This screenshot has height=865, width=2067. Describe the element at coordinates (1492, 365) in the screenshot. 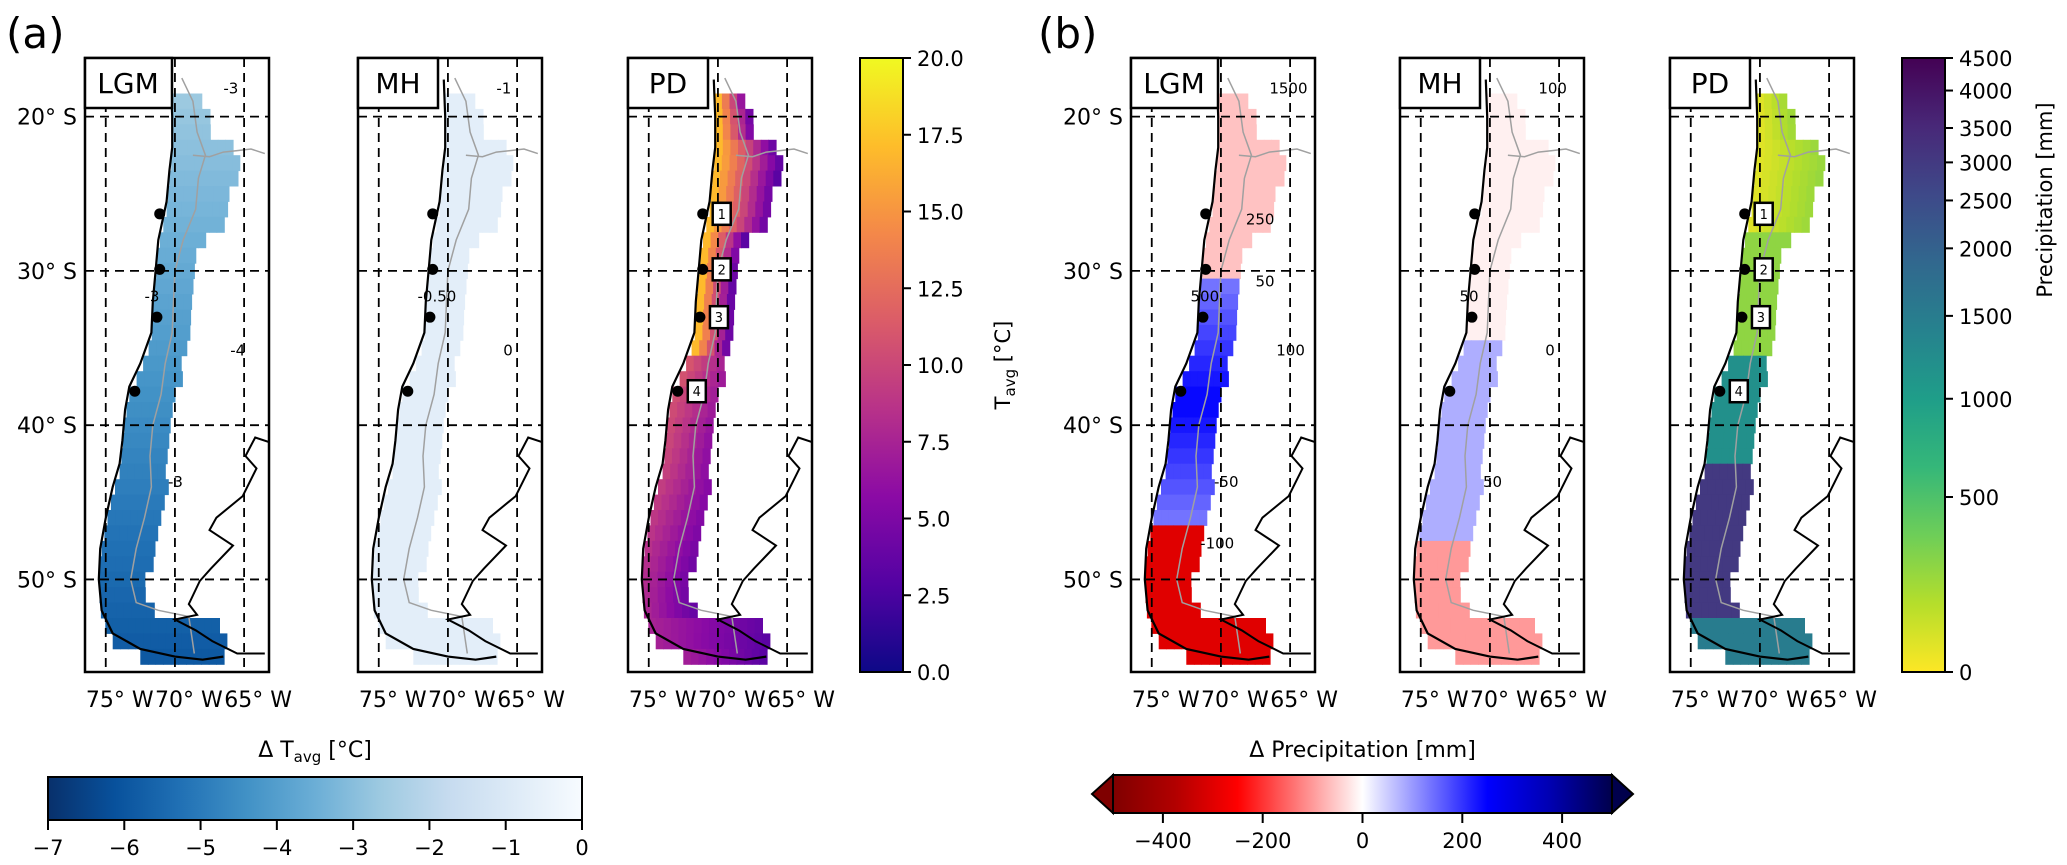

I see `map-frame` at that location.